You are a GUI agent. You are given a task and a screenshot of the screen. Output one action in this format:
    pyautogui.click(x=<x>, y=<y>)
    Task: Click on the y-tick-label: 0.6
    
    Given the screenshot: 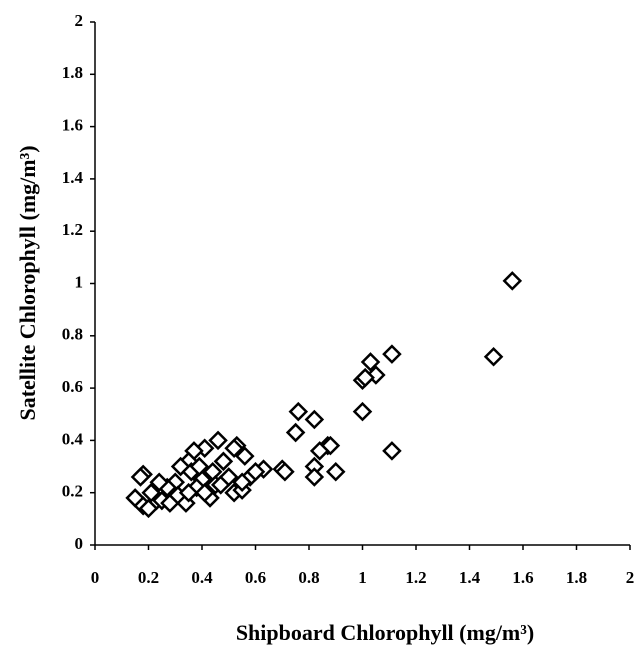 What is the action you would take?
    pyautogui.click(x=72, y=386)
    